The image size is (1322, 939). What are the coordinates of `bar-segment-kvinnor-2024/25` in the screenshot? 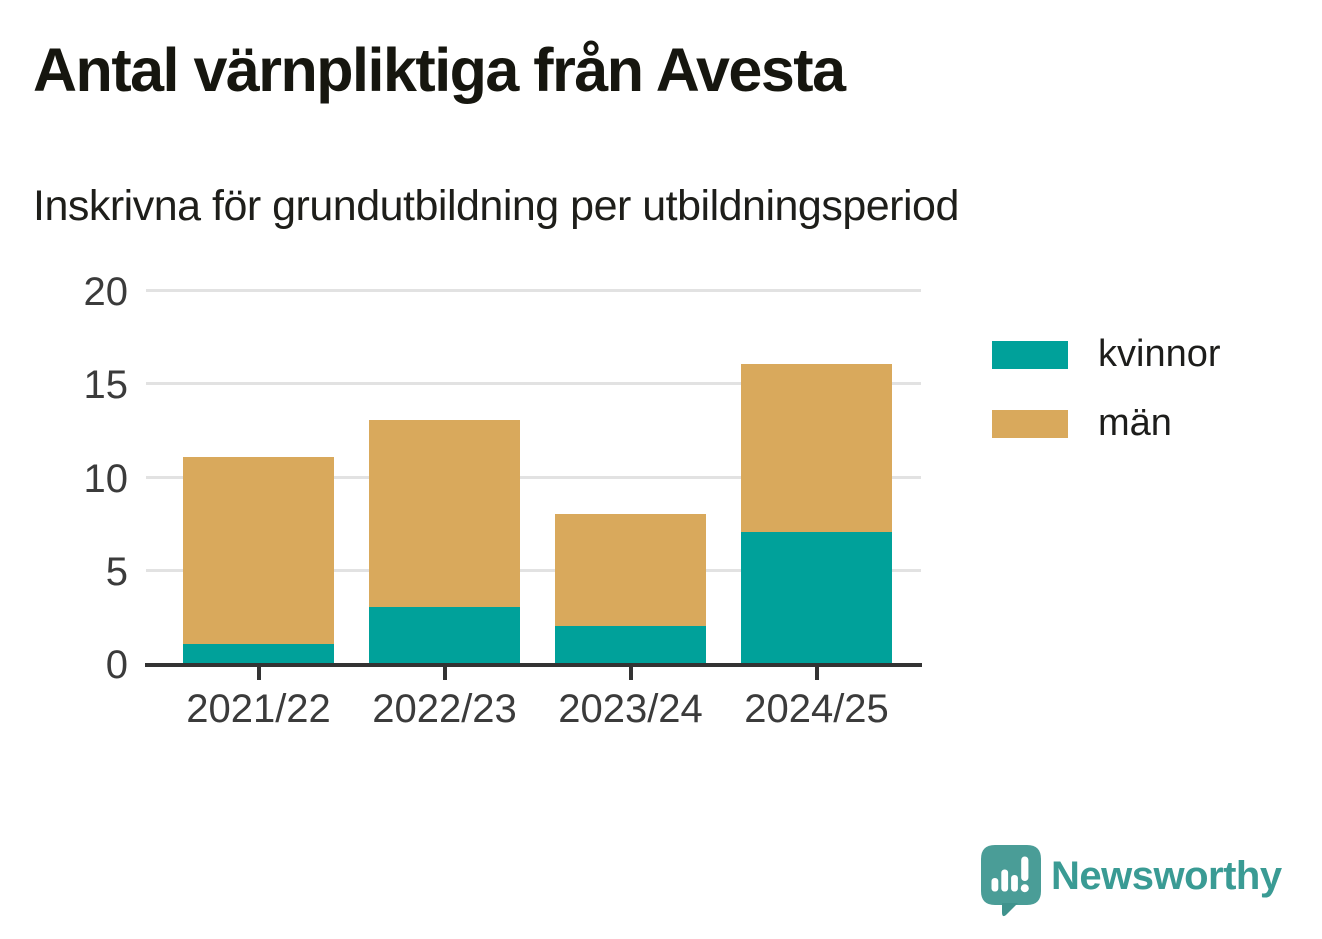 It's located at (816, 597).